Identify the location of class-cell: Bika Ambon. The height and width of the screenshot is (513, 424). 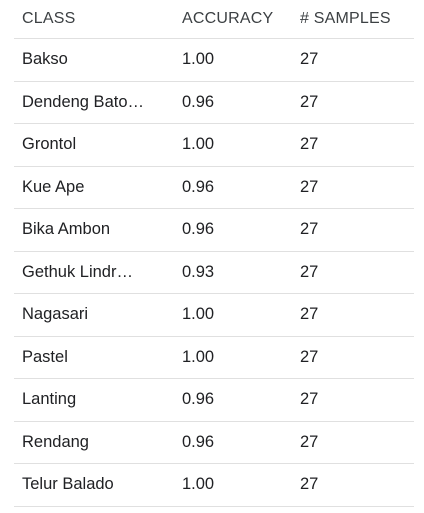
(66, 229).